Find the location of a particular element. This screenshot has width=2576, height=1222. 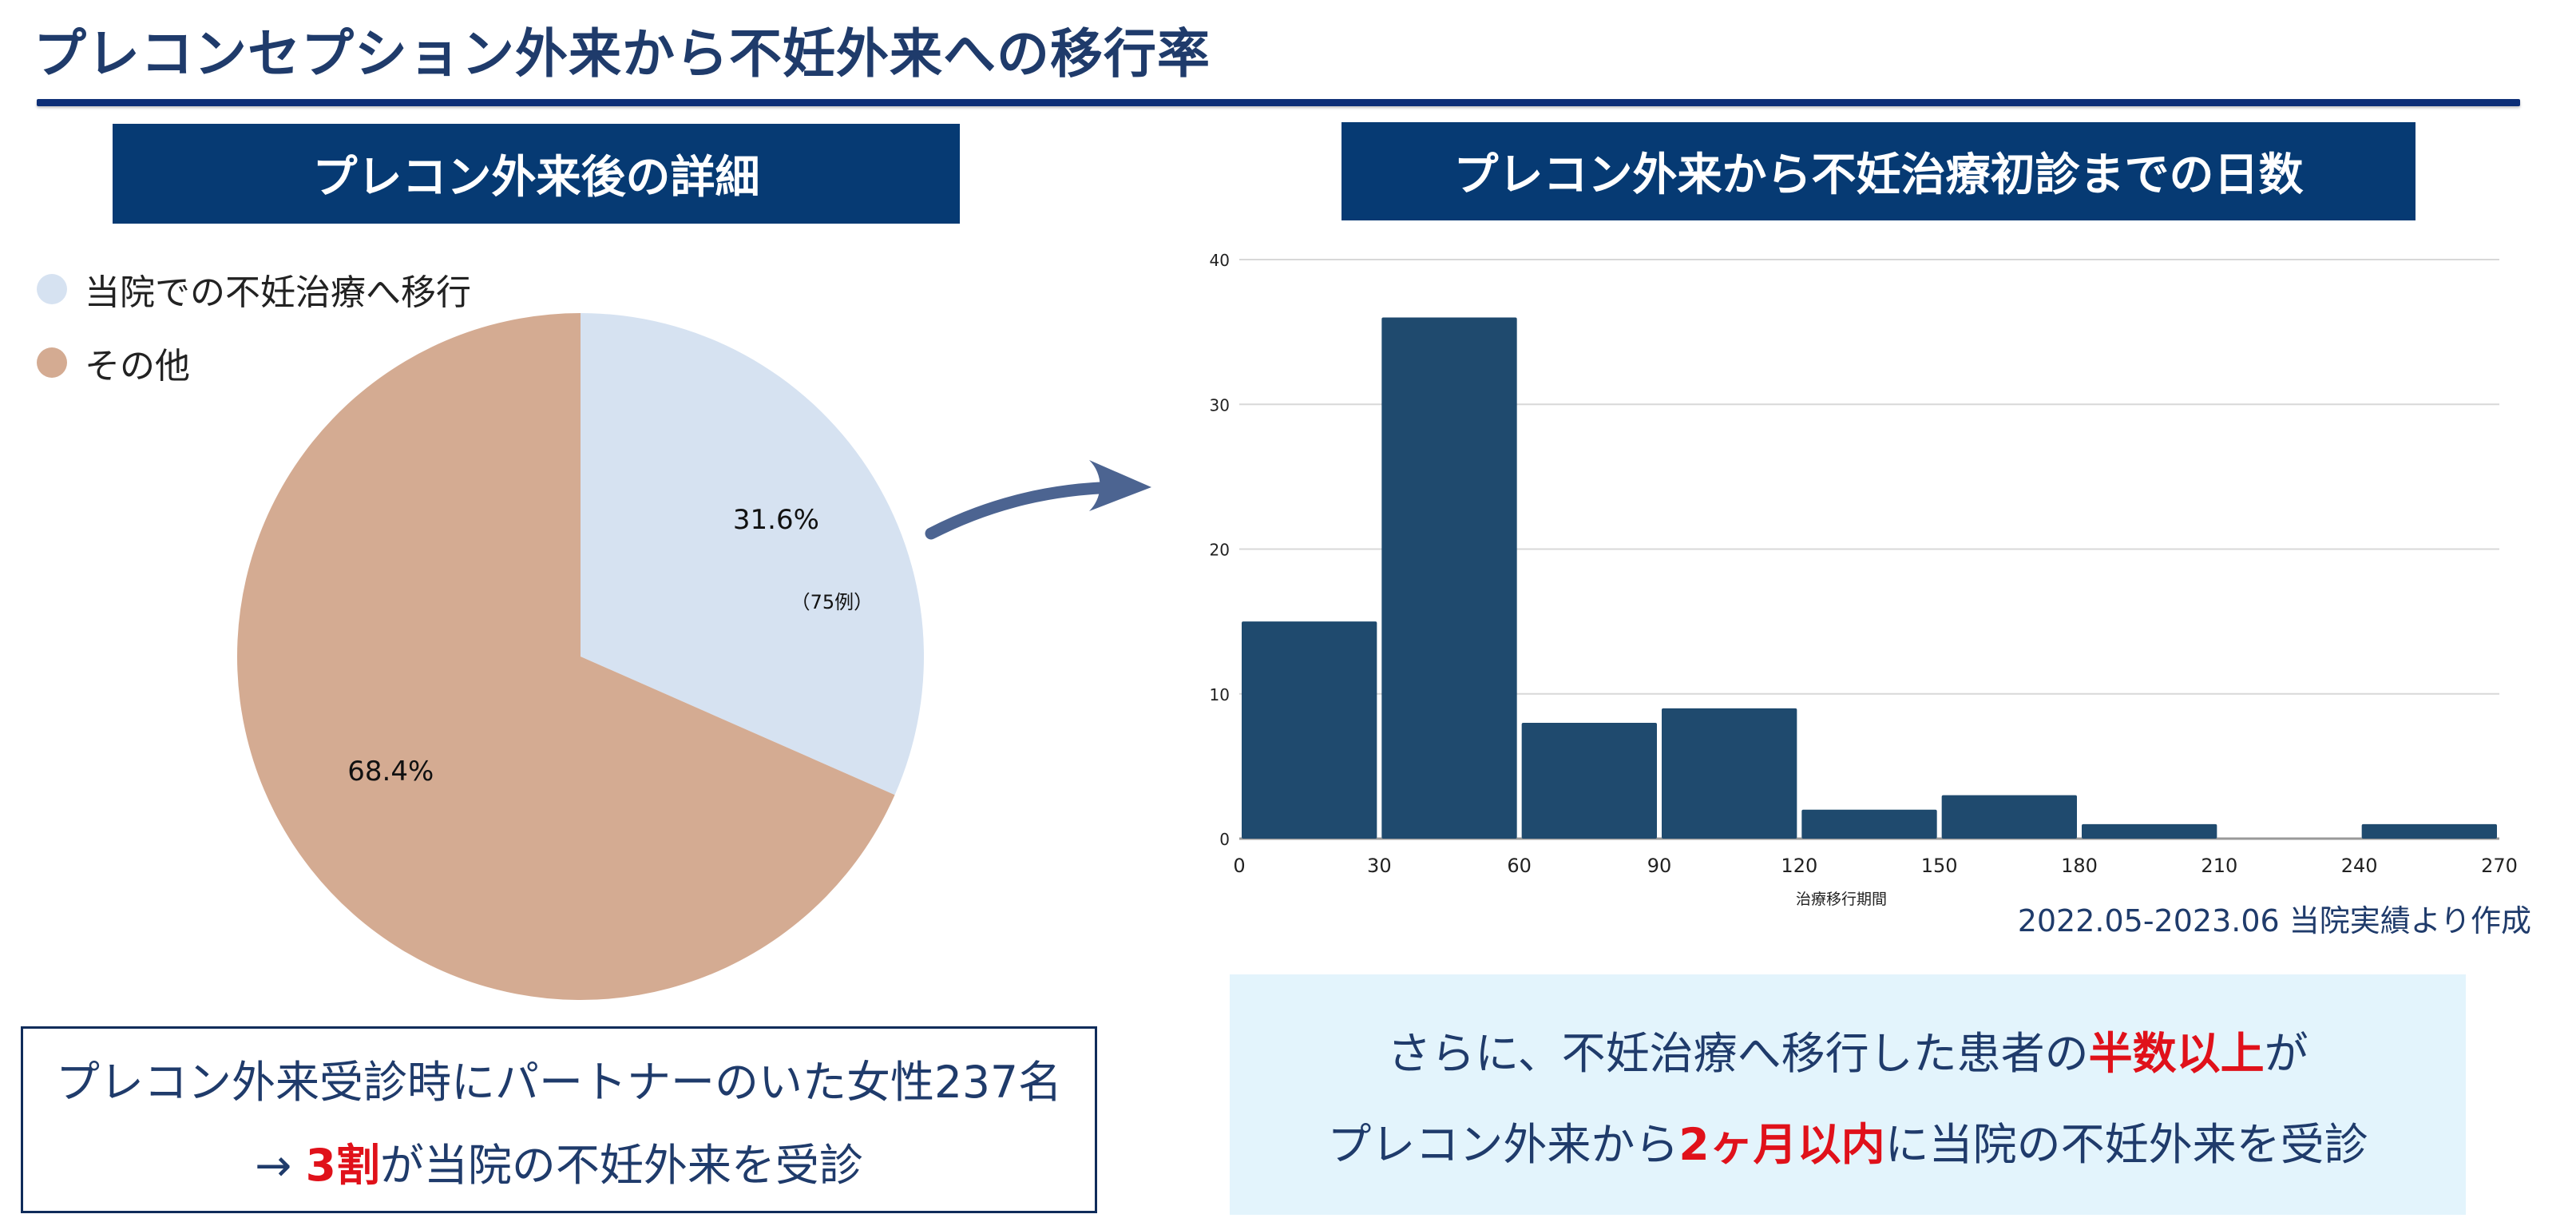

summary-left-arrow-text: → is located at coordinates (280, 1165).